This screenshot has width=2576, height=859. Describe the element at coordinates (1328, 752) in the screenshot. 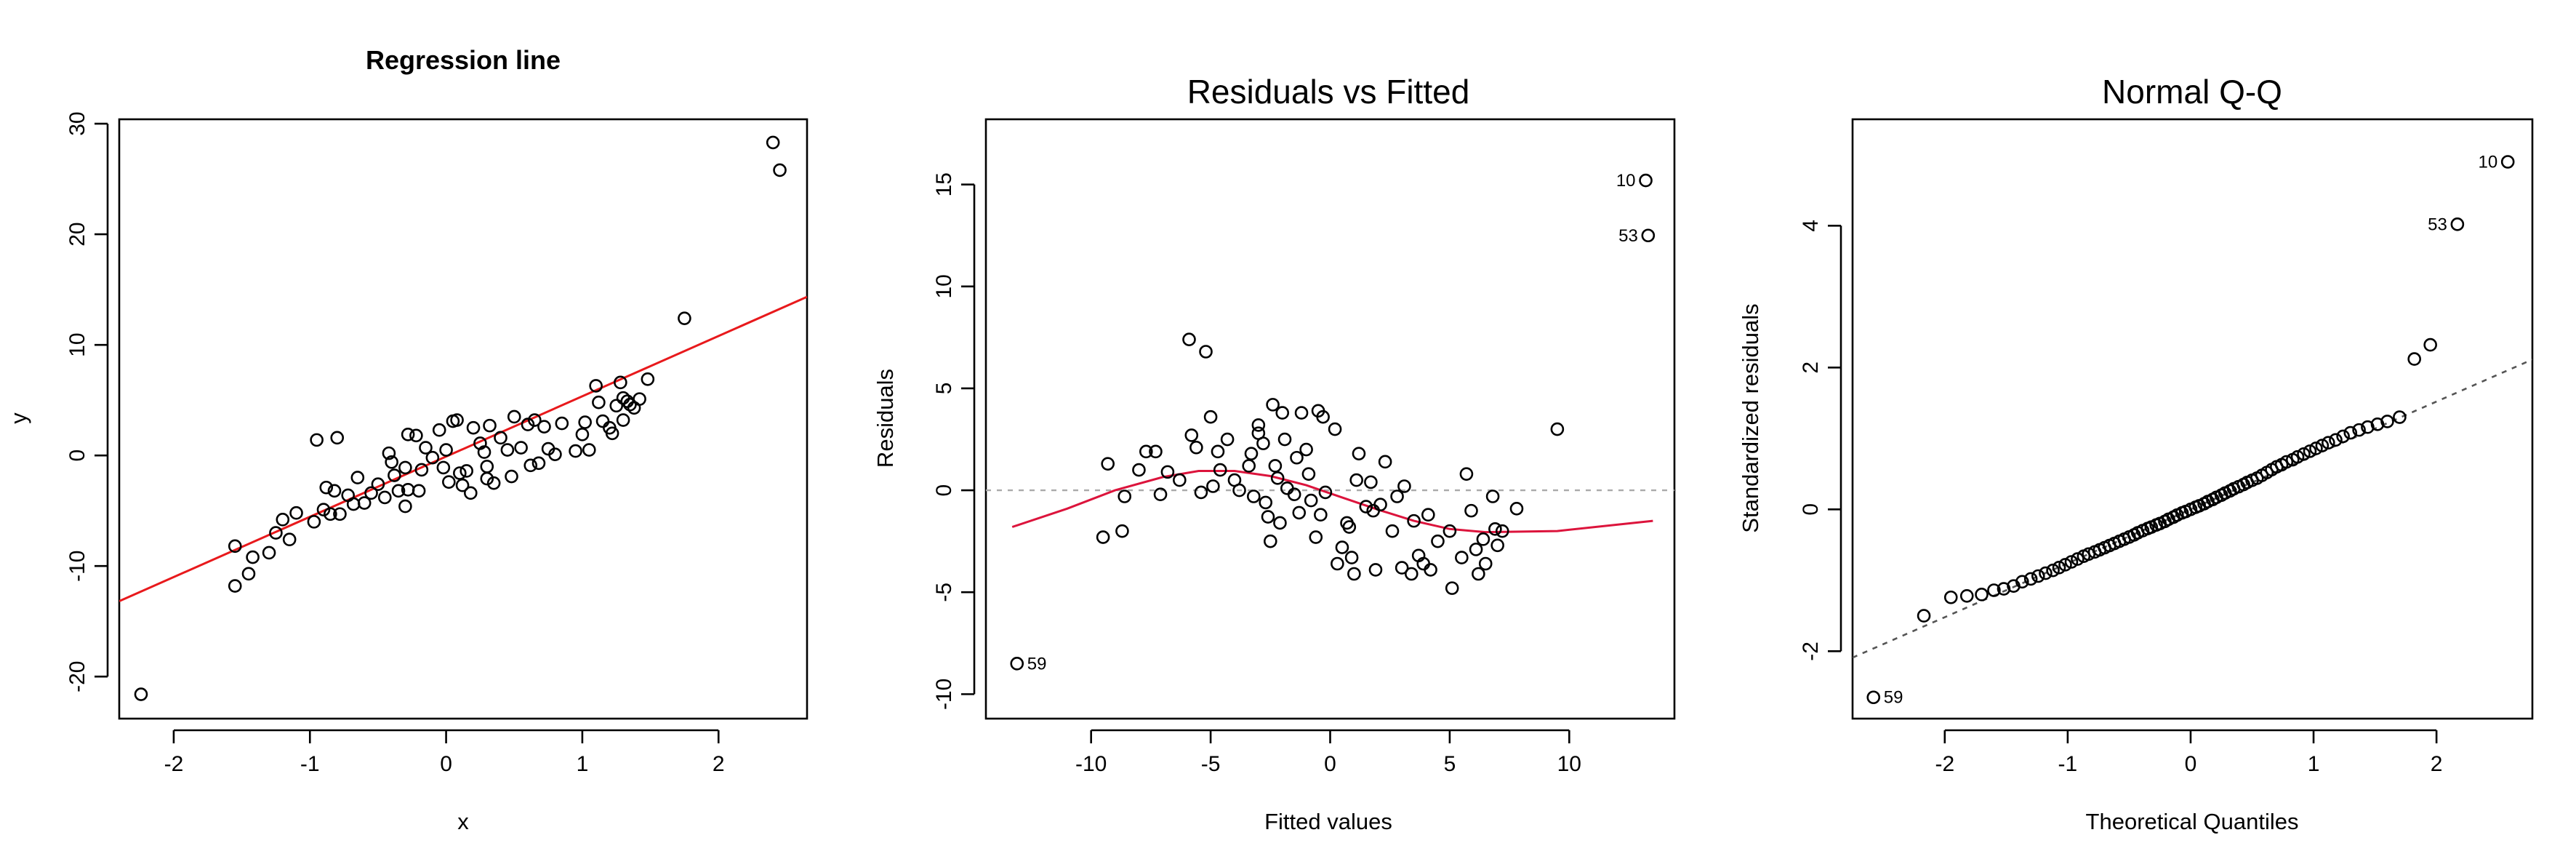

I see `x-axis-ticks: -10 -5 0 5 10` at that location.